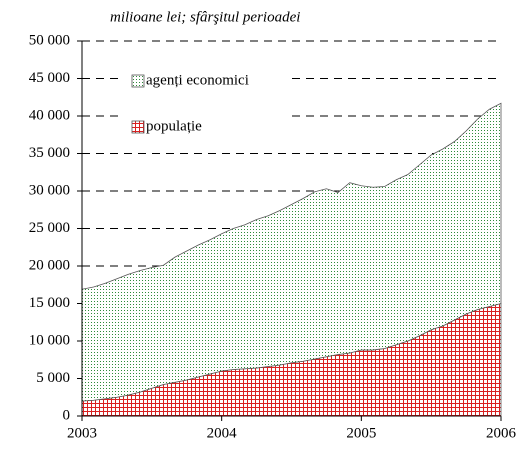  What do you see at coordinates (49, 78) in the screenshot?
I see `y-tick-label: 45 000` at bounding box center [49, 78].